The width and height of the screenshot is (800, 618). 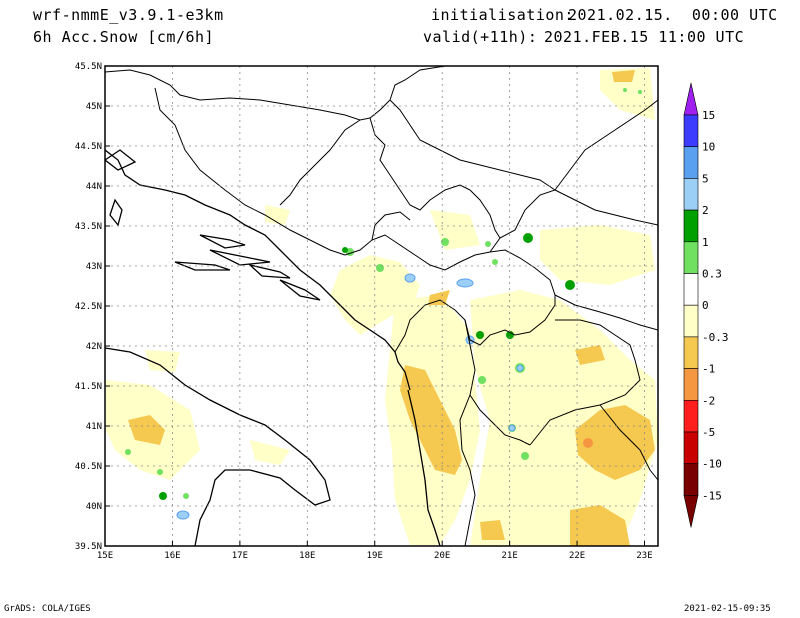 I want to click on legend-label: -10, so click(x=712, y=464).